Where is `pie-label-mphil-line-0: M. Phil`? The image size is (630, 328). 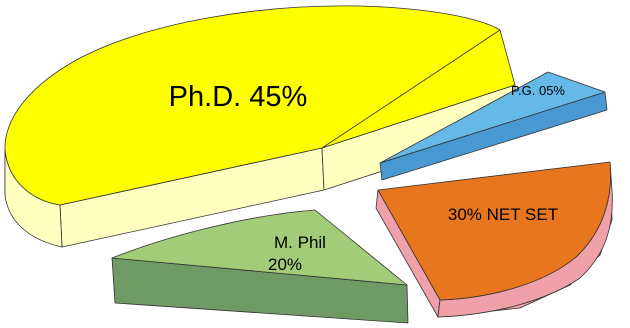
pie-label-mphil-line-0: M. Phil is located at coordinates (300, 242).